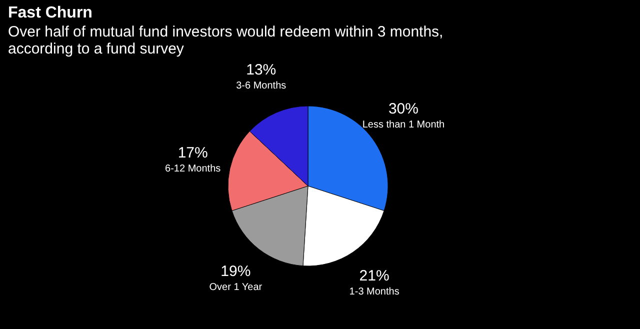  What do you see at coordinates (193, 168) in the screenshot?
I see `slice-label: 6-12 Months` at bounding box center [193, 168].